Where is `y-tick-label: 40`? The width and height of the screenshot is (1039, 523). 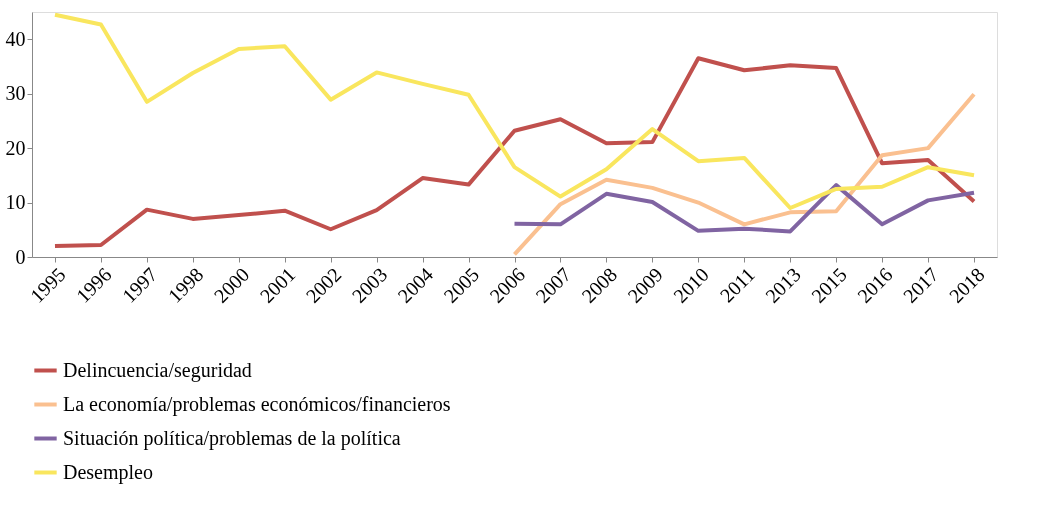
y-tick-label: 40 is located at coordinates (15, 38).